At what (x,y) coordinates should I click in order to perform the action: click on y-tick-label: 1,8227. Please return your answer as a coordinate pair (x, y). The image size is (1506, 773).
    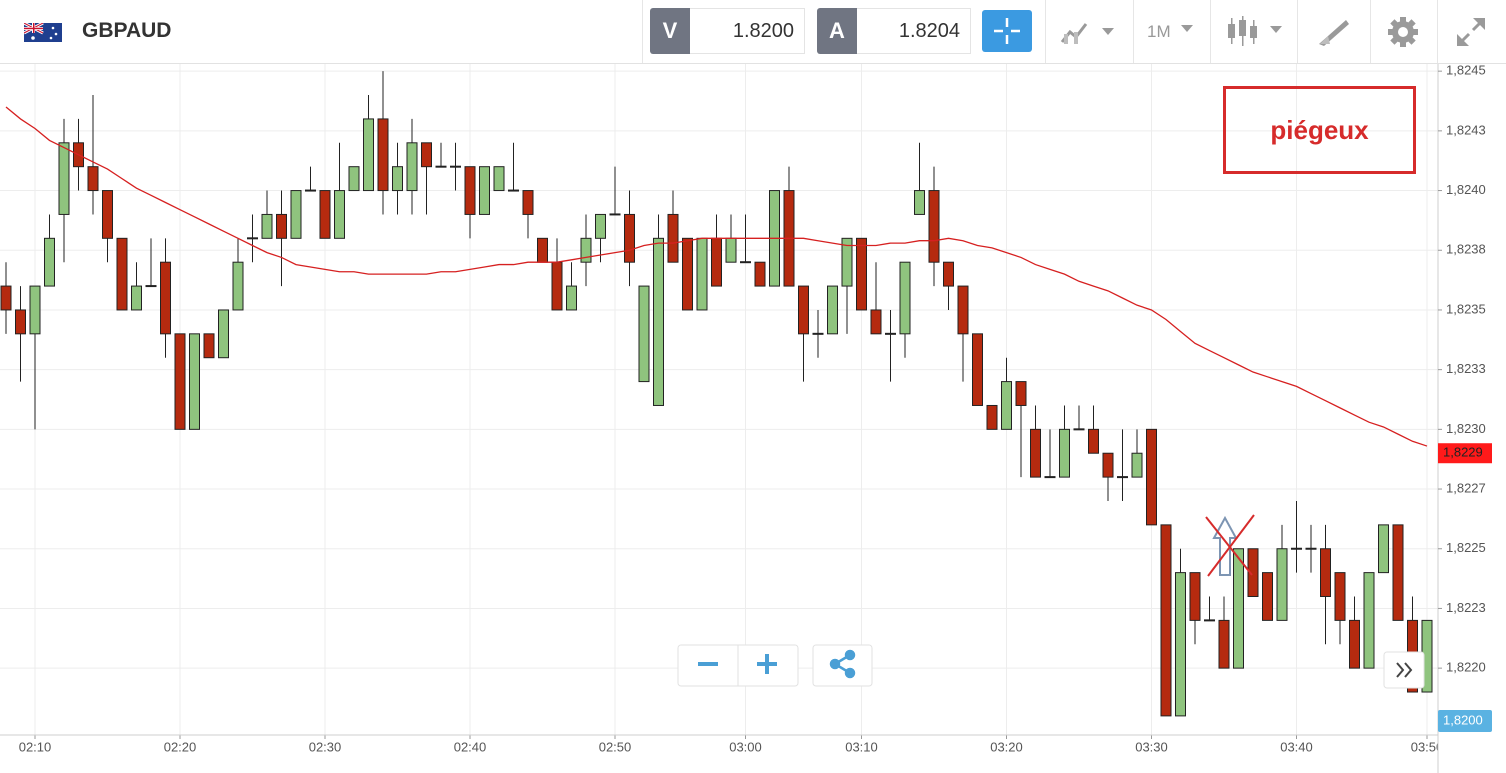
    Looking at the image, I should click on (1466, 487).